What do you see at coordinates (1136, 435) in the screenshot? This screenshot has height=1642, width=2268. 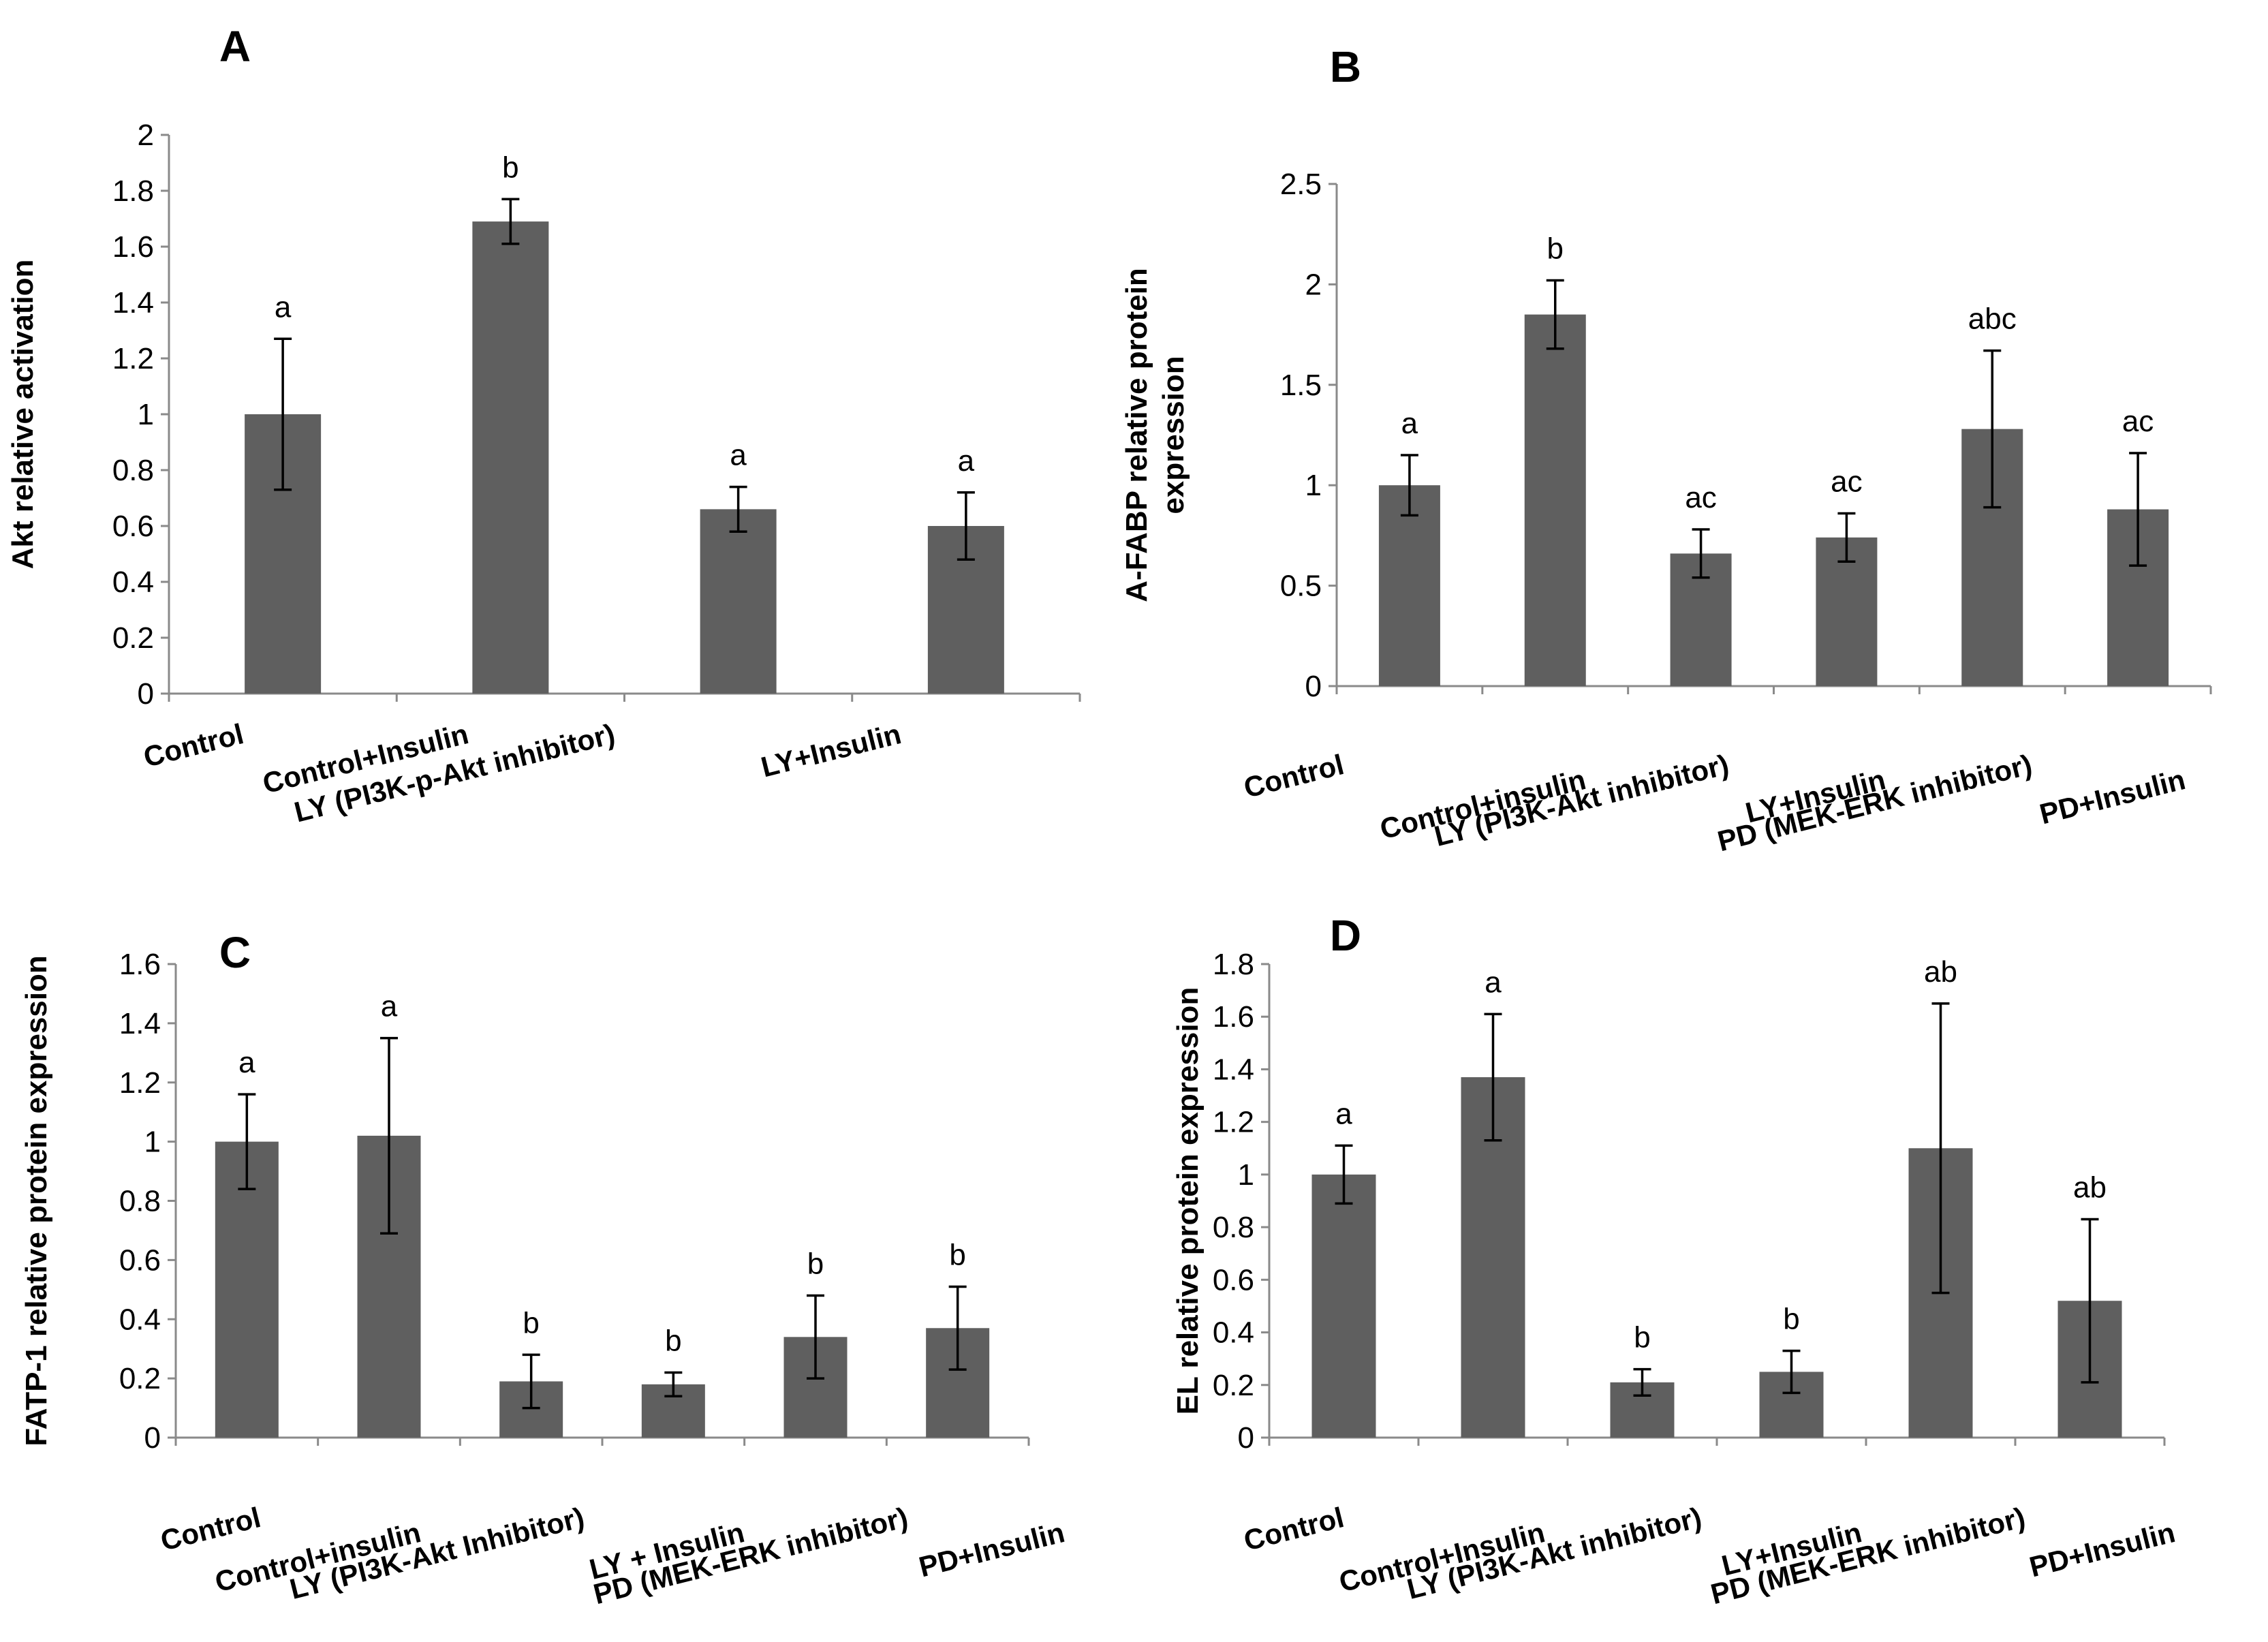 I see `y-axis-label: A-FABP relative protein` at bounding box center [1136, 435].